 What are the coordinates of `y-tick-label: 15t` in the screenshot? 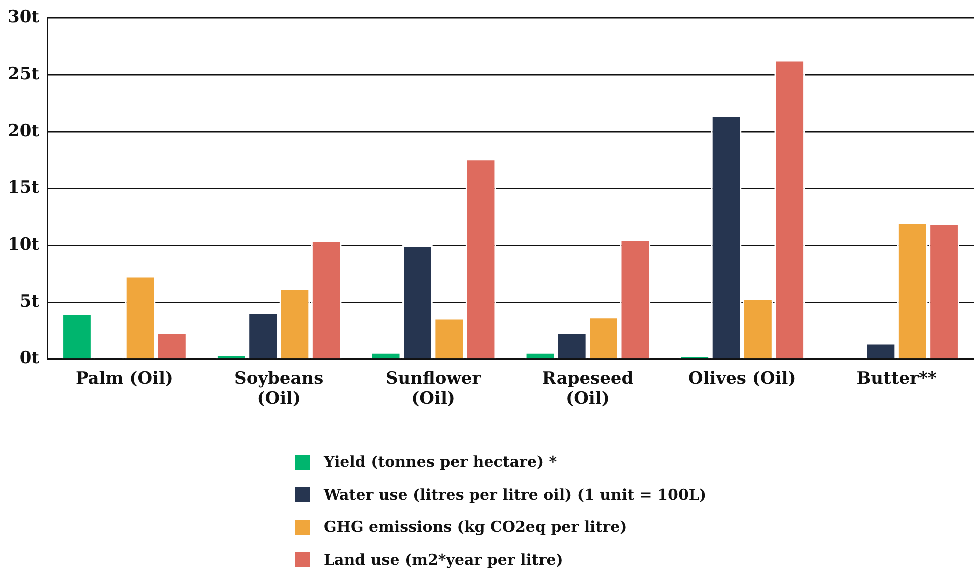 It's located at (24, 188).